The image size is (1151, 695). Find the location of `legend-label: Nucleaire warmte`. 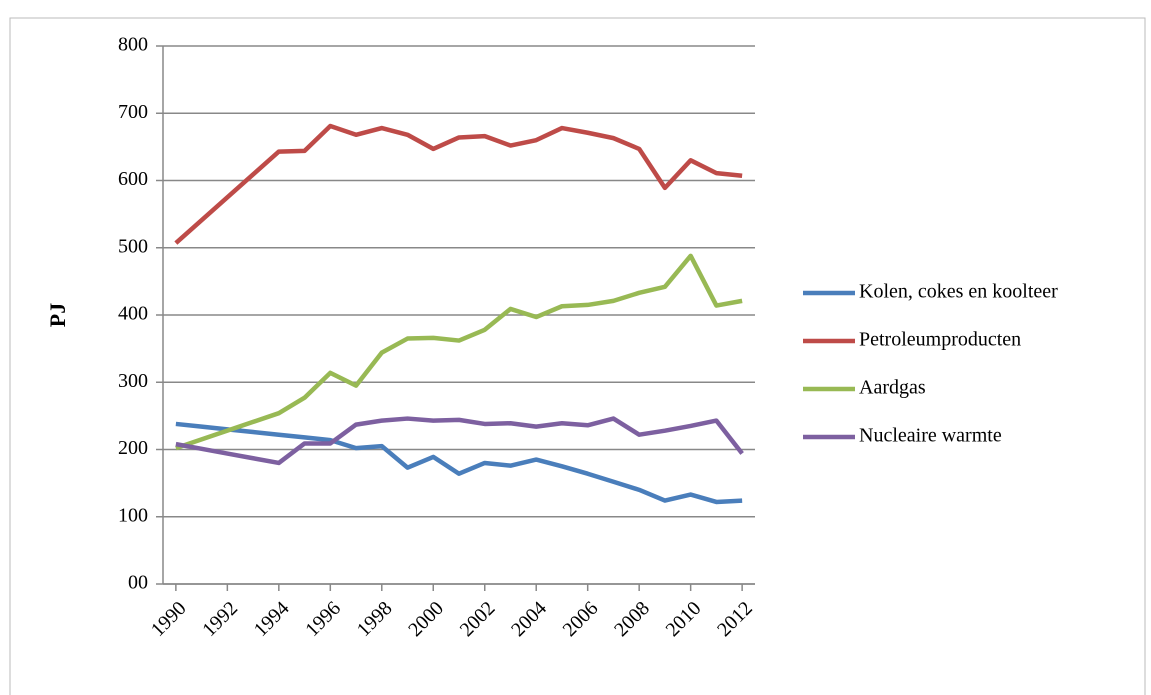

legend-label: Nucleaire warmte is located at coordinates (930, 436).